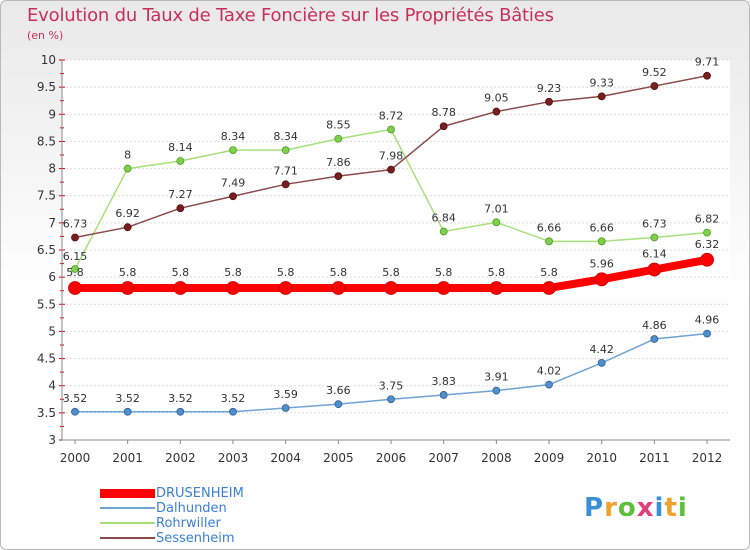  What do you see at coordinates (52, 386) in the screenshot?
I see `y-tick-label: 4` at bounding box center [52, 386].